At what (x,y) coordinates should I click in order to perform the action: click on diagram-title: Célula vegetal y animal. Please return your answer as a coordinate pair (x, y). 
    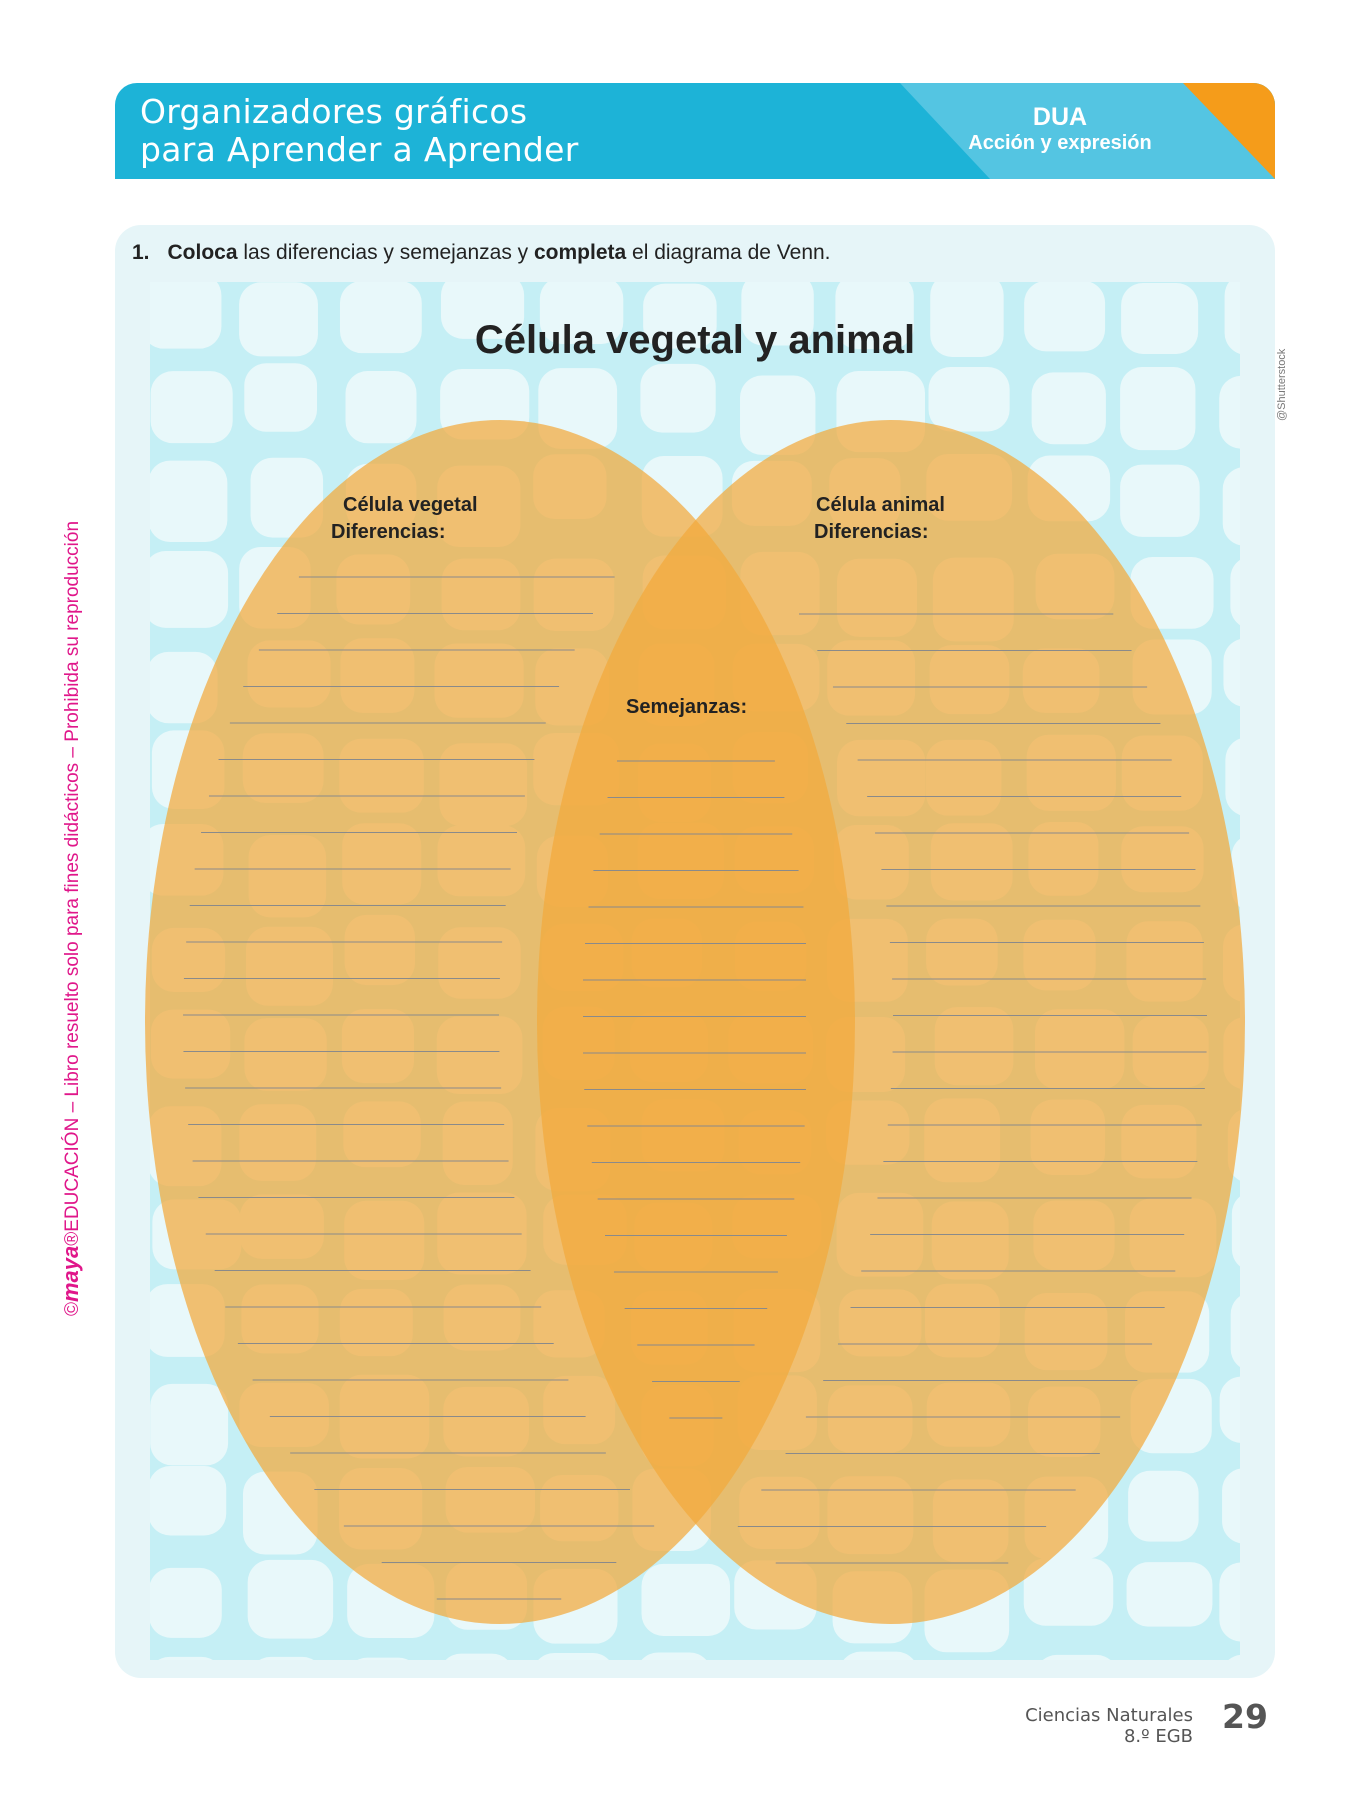
    Looking at the image, I should click on (695, 340).